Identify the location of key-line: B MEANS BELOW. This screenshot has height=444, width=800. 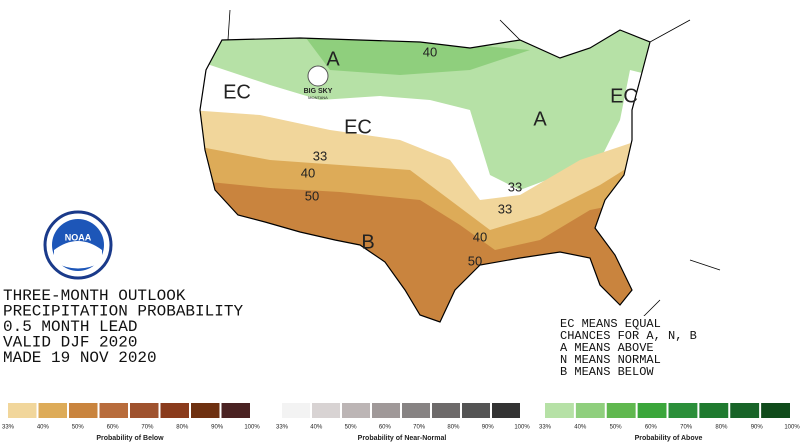
(607, 372).